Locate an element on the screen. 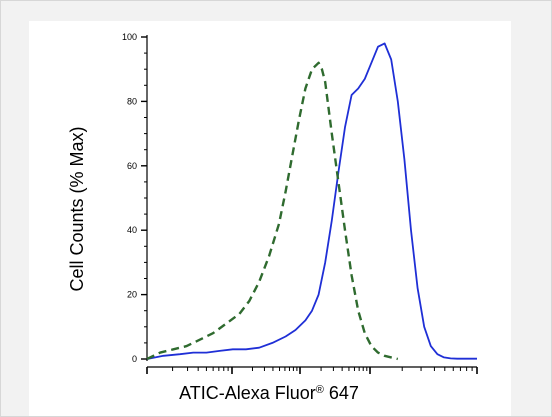 This screenshot has height=417, width=552. y-tick-label: 60 is located at coordinates (132, 166).